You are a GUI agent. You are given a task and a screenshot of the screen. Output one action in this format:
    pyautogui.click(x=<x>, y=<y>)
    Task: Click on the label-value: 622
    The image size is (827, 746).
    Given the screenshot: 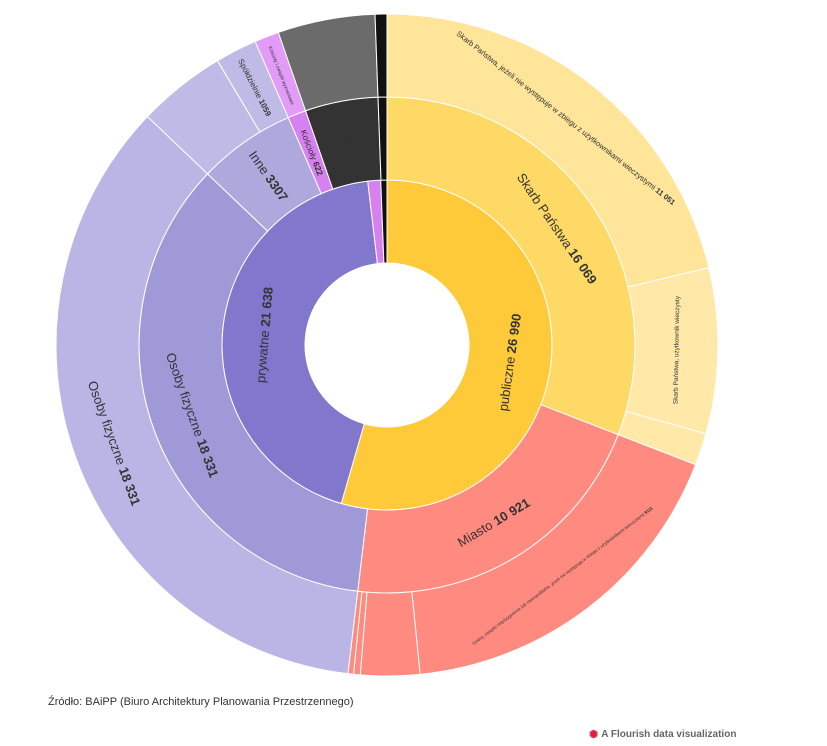 What is the action you would take?
    pyautogui.click(x=318, y=168)
    